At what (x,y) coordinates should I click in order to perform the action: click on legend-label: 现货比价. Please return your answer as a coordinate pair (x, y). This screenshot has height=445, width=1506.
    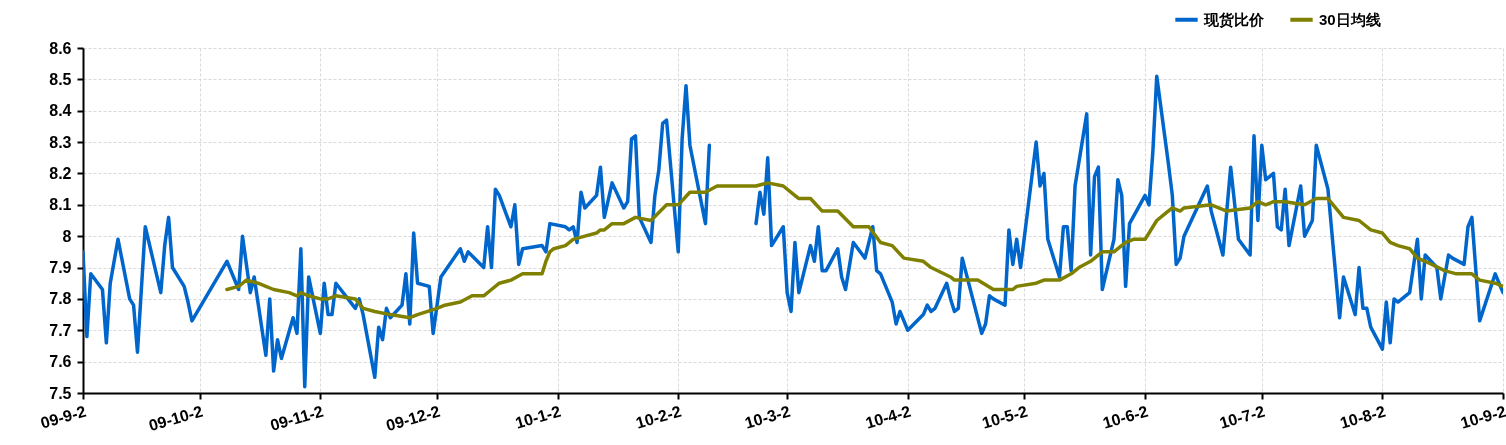
    Looking at the image, I should click on (1234, 19).